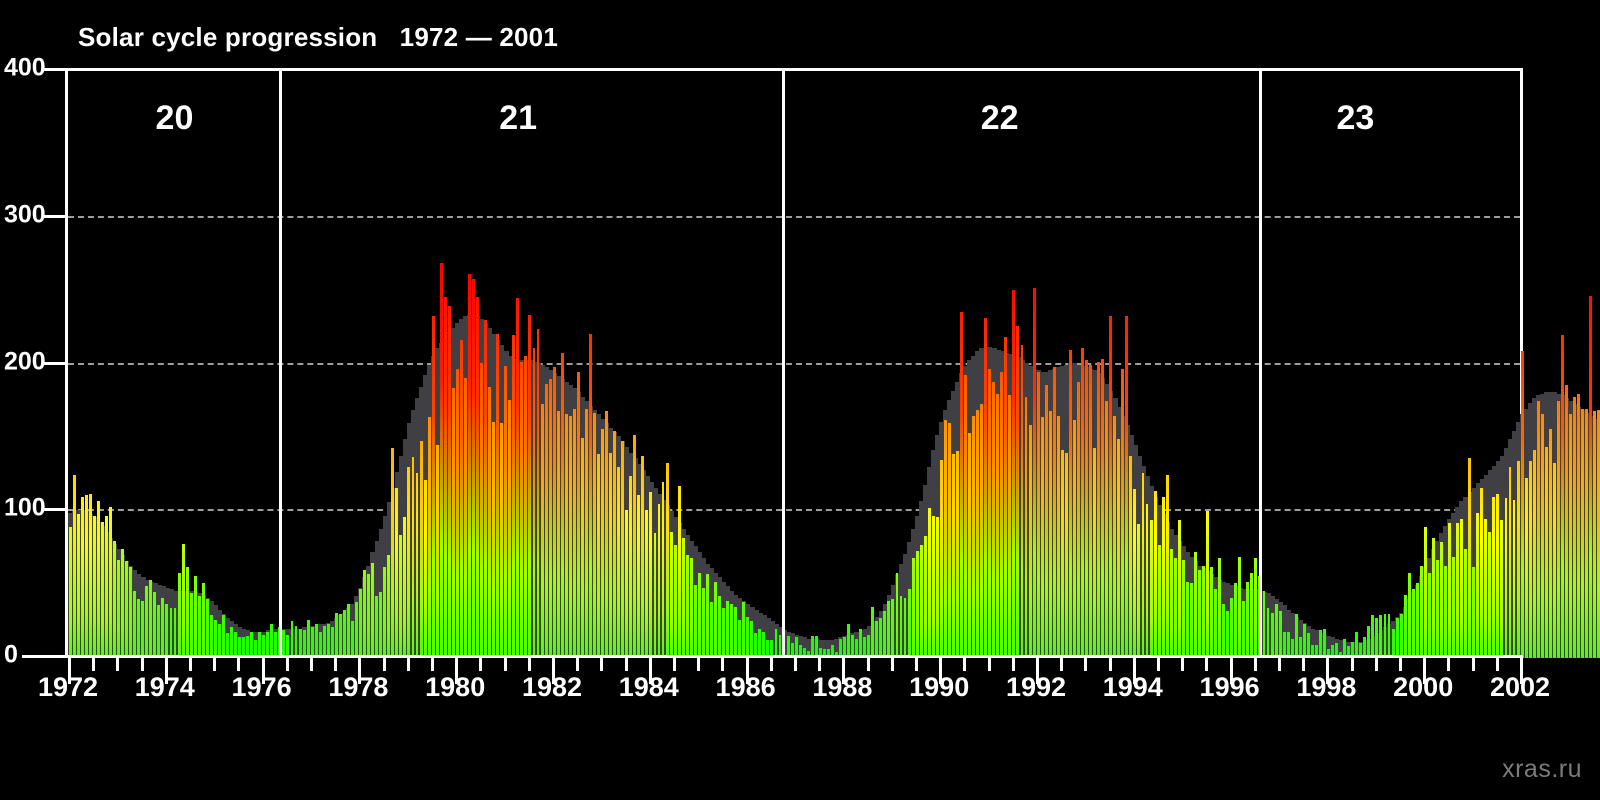  What do you see at coordinates (280, 364) in the screenshot?
I see `cycle-separator` at bounding box center [280, 364].